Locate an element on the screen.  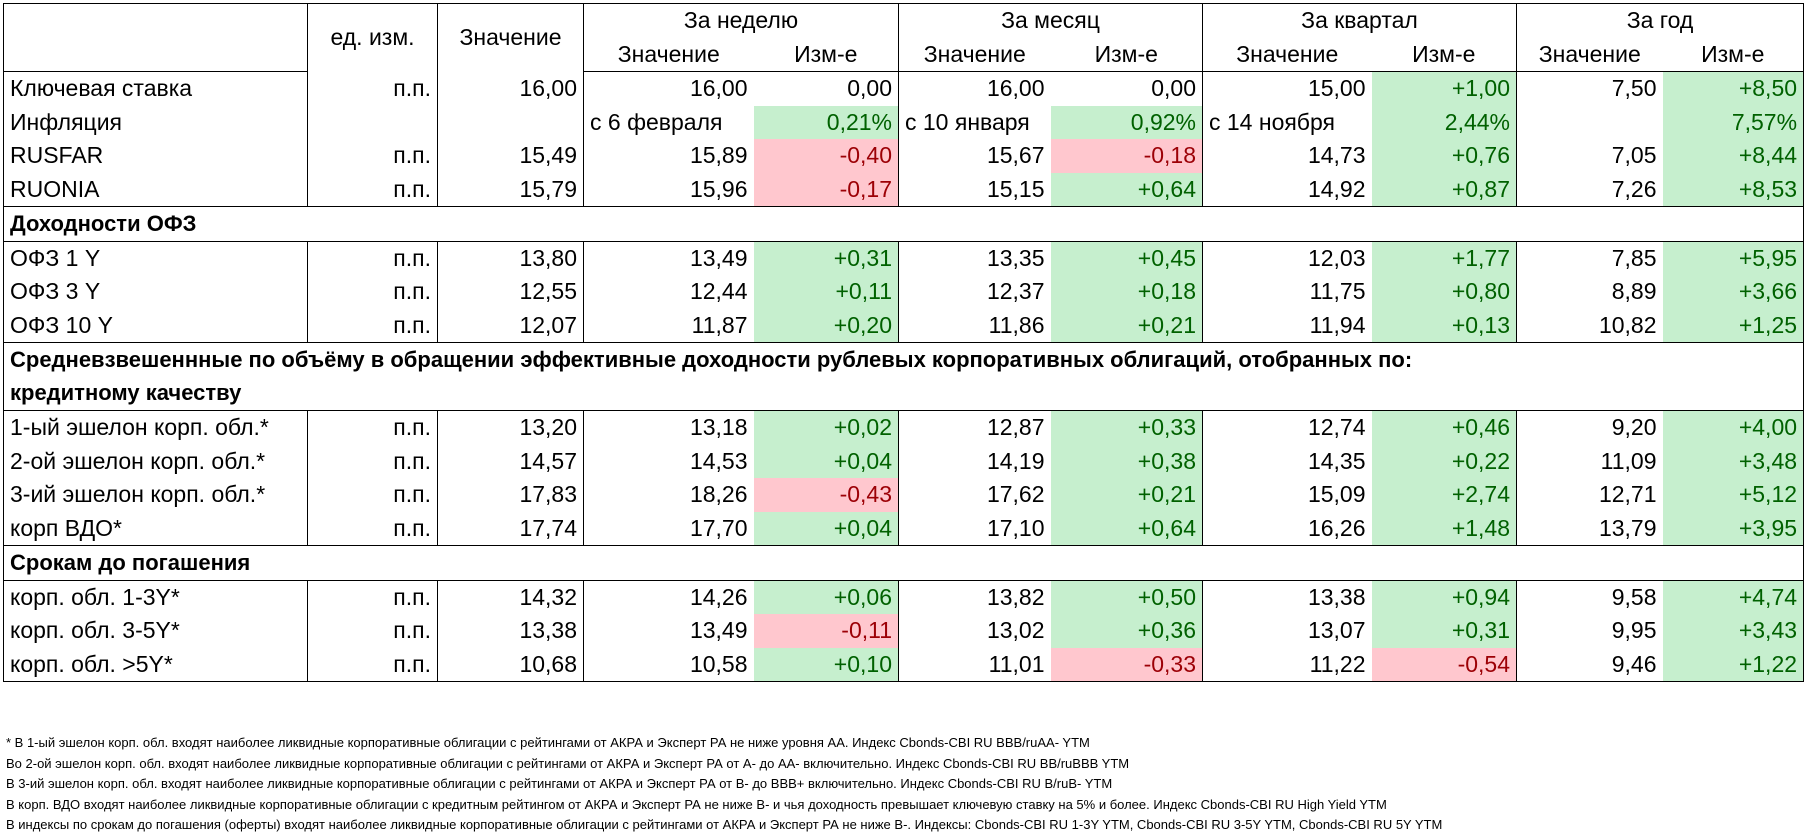
period-change: +5,12 is located at coordinates (1733, 495).